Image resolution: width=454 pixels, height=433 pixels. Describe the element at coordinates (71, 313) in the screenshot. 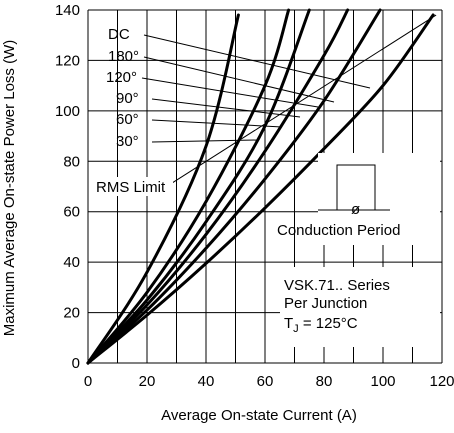

I see `y-tick-label: 20` at that location.